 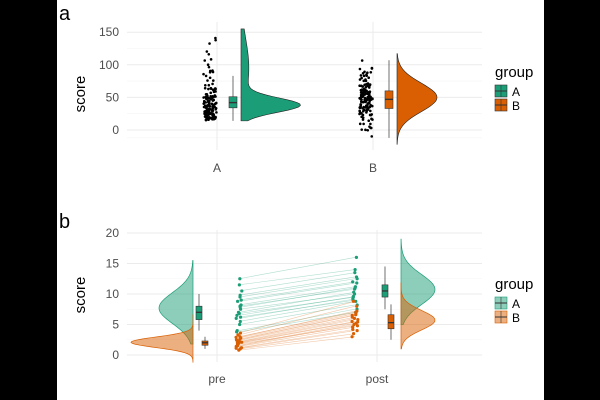 What do you see at coordinates (115, 355) in the screenshot?
I see `y-tick-label: 0` at bounding box center [115, 355].